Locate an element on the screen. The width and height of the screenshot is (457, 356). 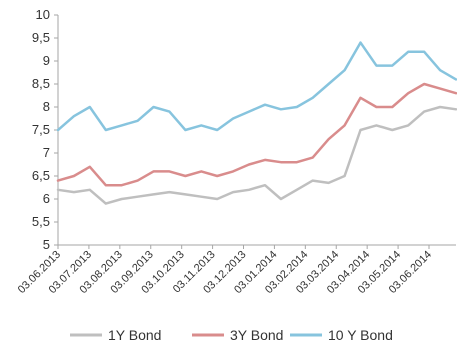
y-axis: 5 5,5 6 6,5 7 7,5 8 8,5 9 9,5 10 is located at coordinates (45, 129).